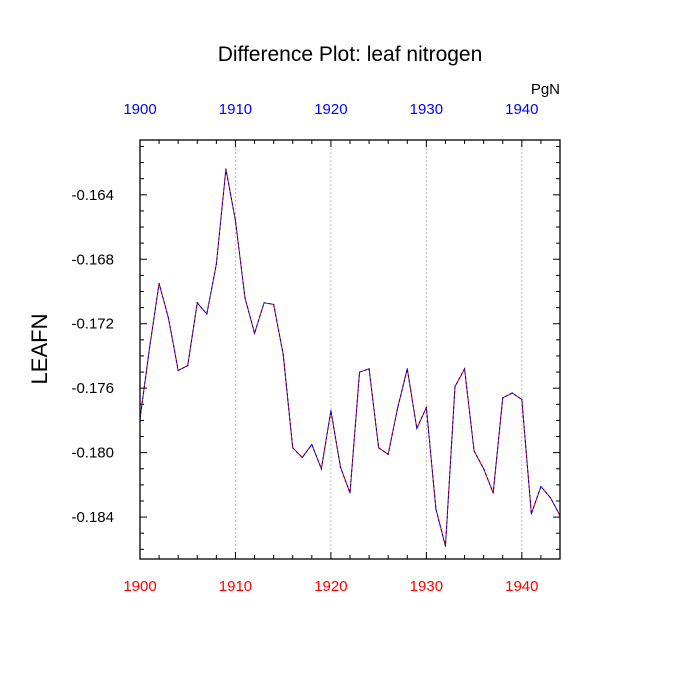 The width and height of the screenshot is (700, 700). What do you see at coordinates (426, 586) in the screenshot?
I see `x-tick-label-bottom: 1930` at bounding box center [426, 586].